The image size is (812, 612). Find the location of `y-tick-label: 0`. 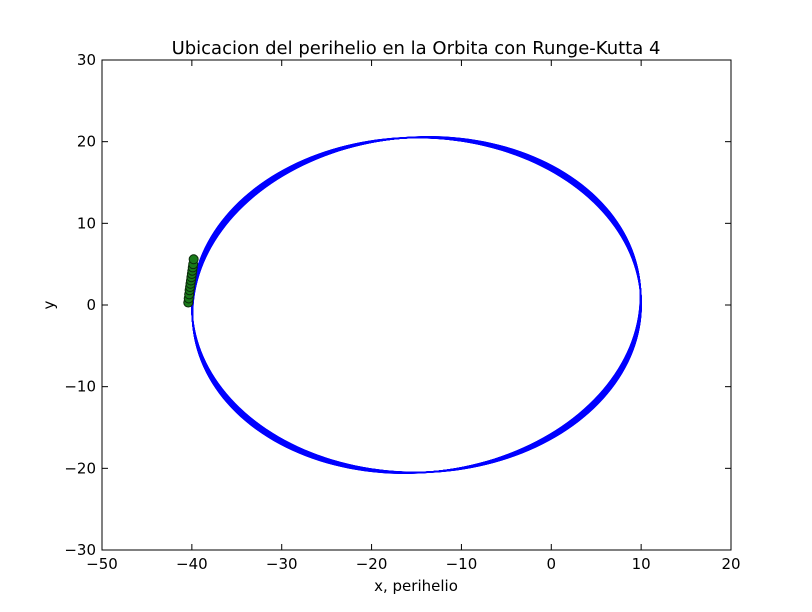

y-tick-label: 0 is located at coordinates (91, 305).